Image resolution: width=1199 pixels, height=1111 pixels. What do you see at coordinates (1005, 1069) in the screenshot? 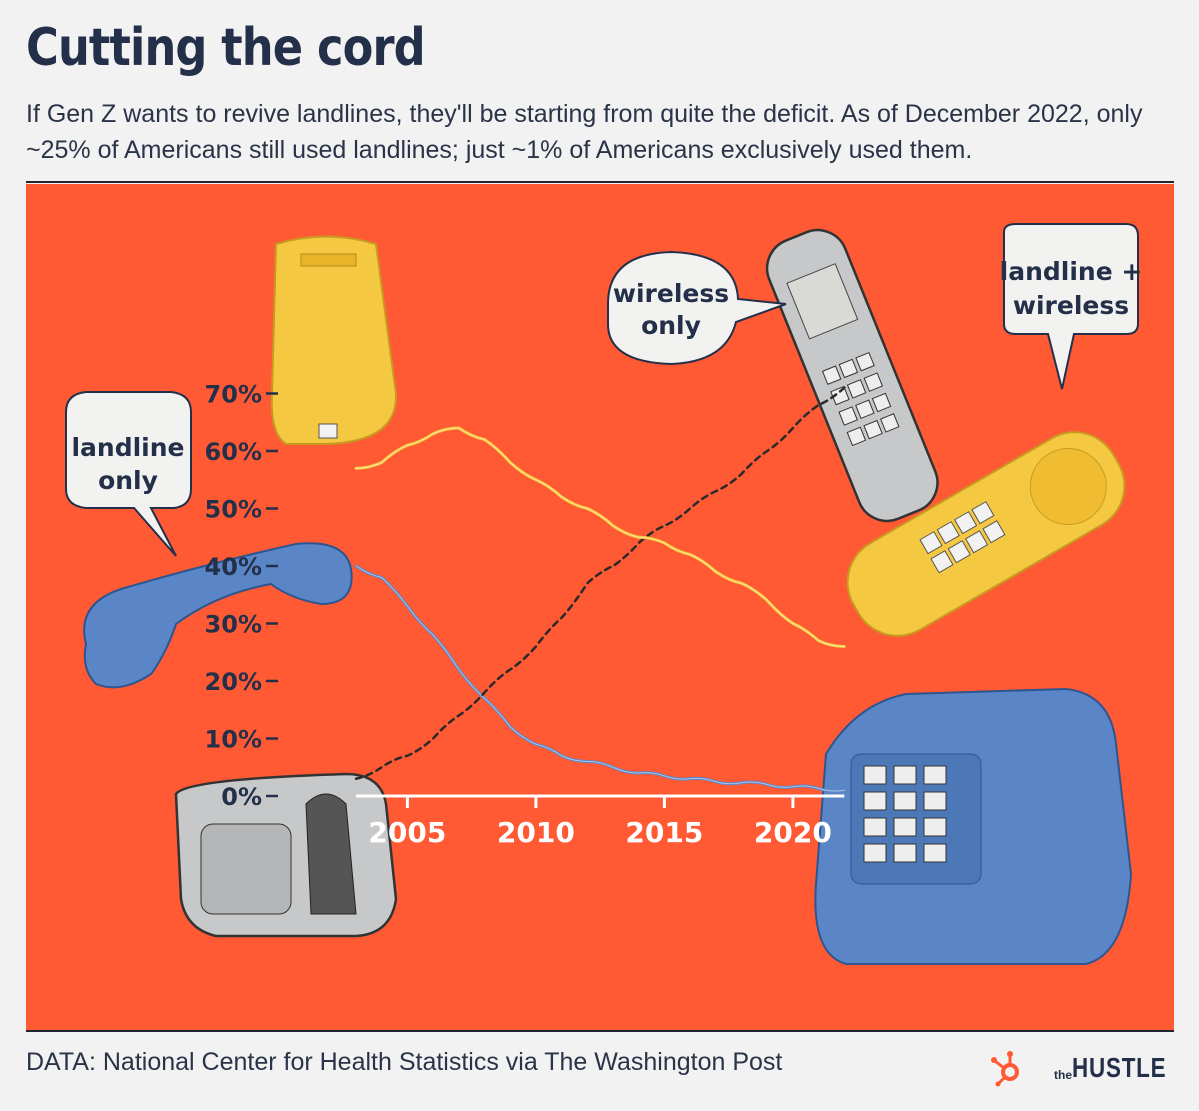
I see `hubspot-sprocket-icon` at bounding box center [1005, 1069].